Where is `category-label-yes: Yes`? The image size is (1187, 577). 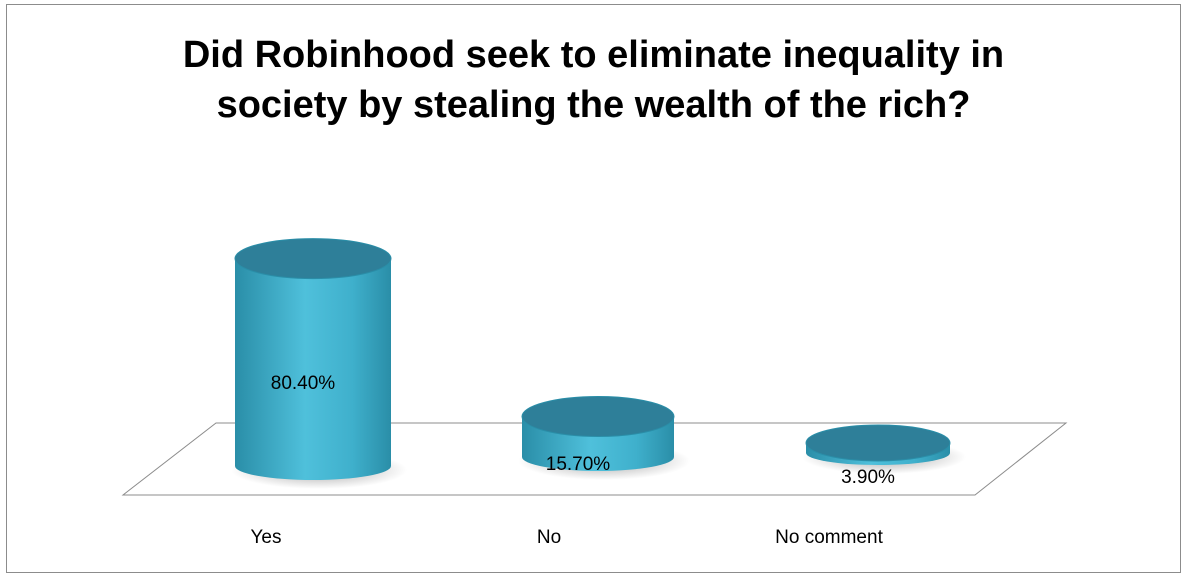
category-label-yes: Yes is located at coordinates (266, 537).